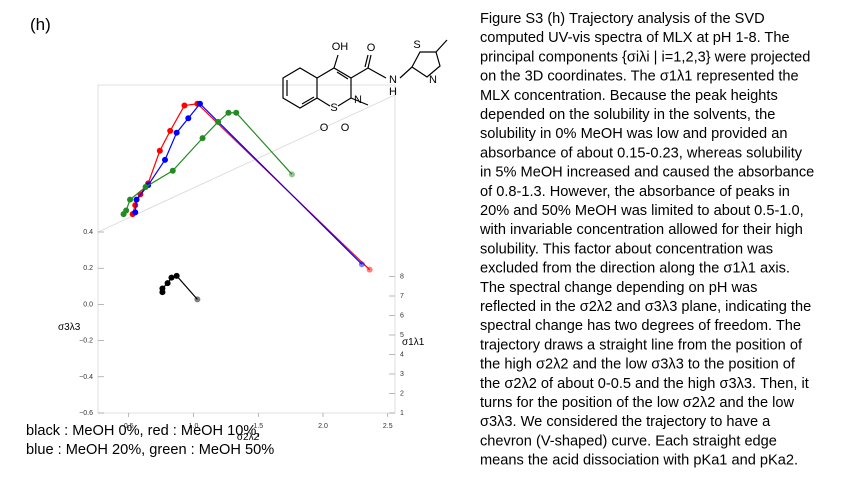  What do you see at coordinates (143, 431) in the screenshot?
I see `legend-note: black : MeOH 0%, red : MeOH 10%,` at bounding box center [143, 431].